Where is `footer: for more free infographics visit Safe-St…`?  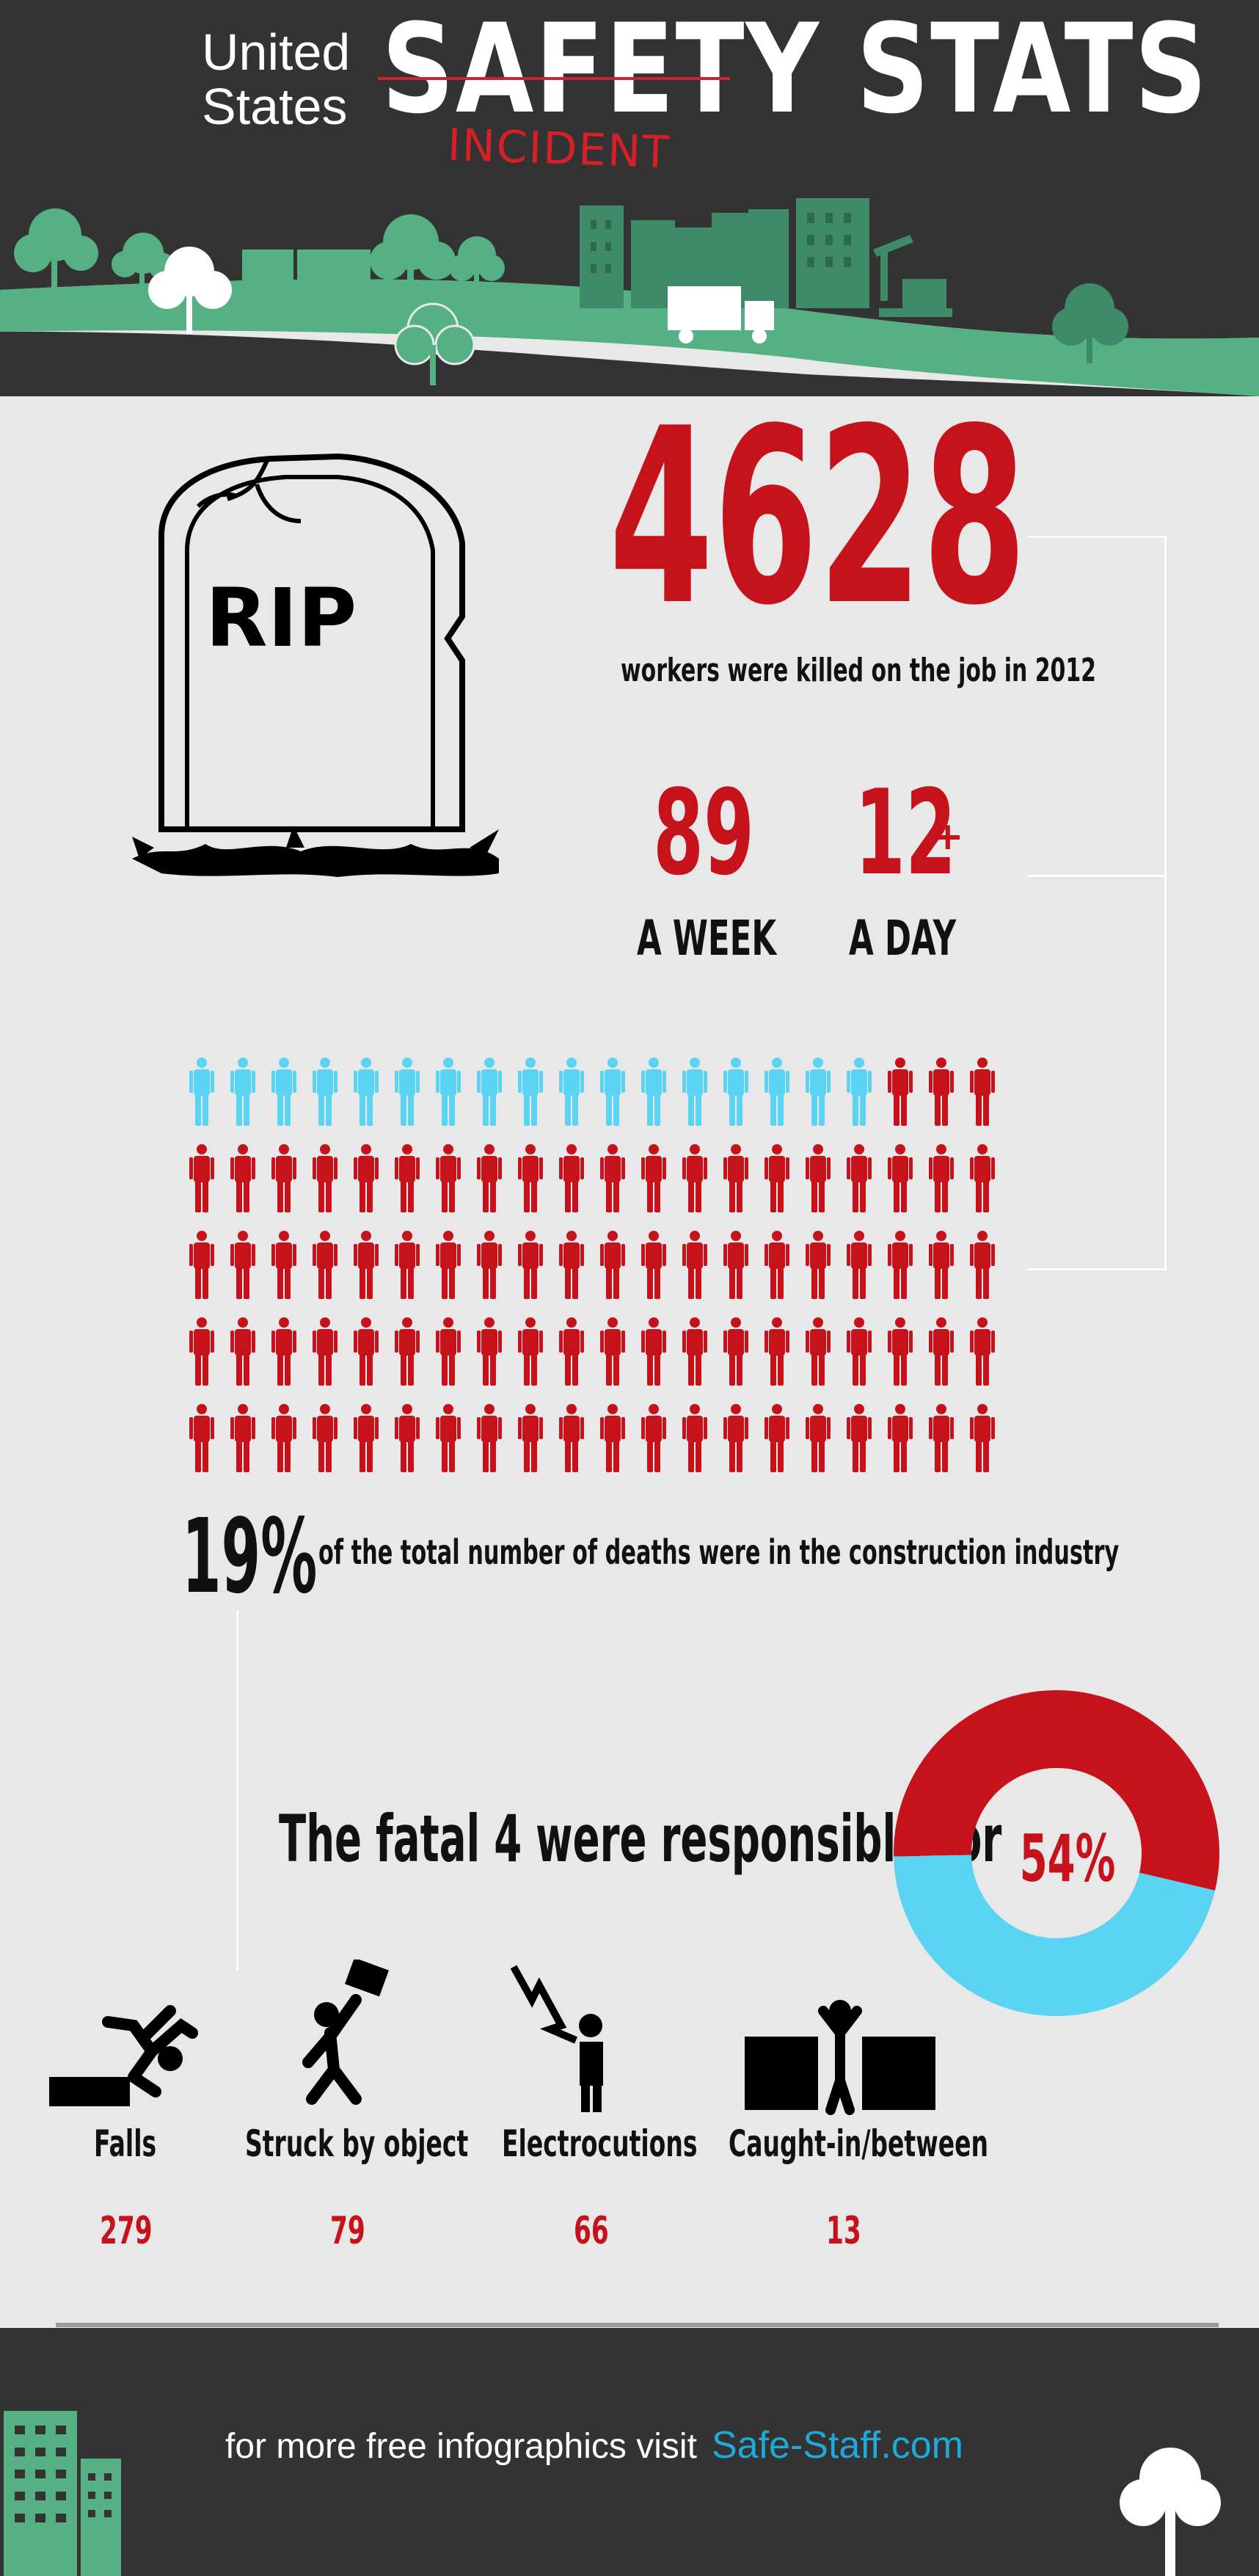
footer: for more free infographics visit Safe-St… is located at coordinates (629, 2452).